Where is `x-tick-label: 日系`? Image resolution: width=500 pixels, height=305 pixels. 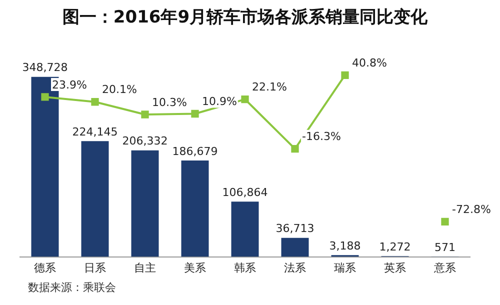
x-tick-label: 日系 is located at coordinates (95, 267).